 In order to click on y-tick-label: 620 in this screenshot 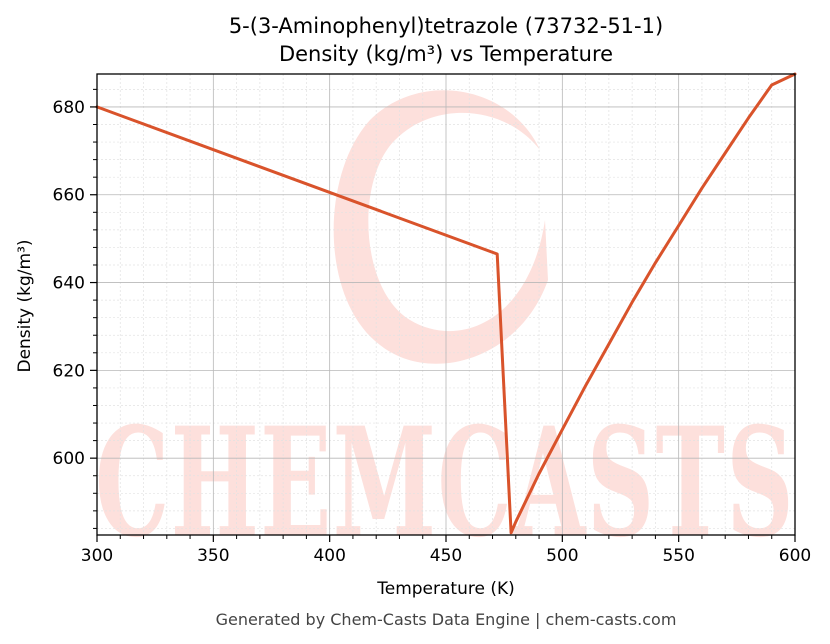, I will do `click(69, 371)`.